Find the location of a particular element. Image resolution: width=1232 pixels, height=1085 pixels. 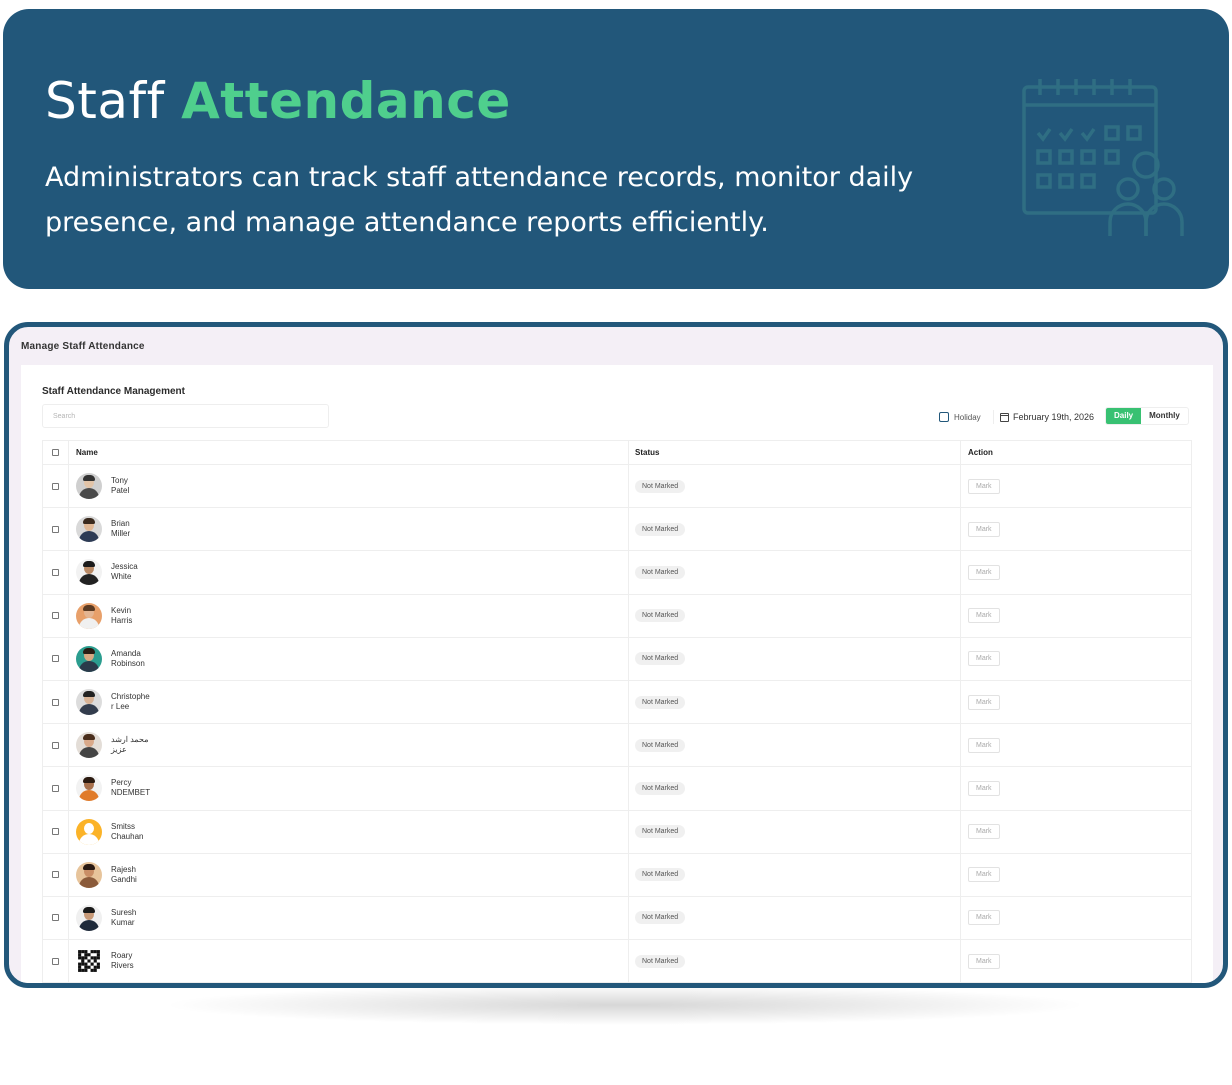

calendar-icon is located at coordinates (1004, 417).